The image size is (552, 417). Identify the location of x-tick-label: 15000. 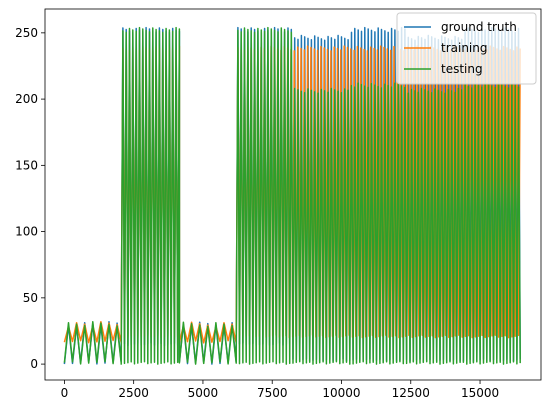
(480, 393).